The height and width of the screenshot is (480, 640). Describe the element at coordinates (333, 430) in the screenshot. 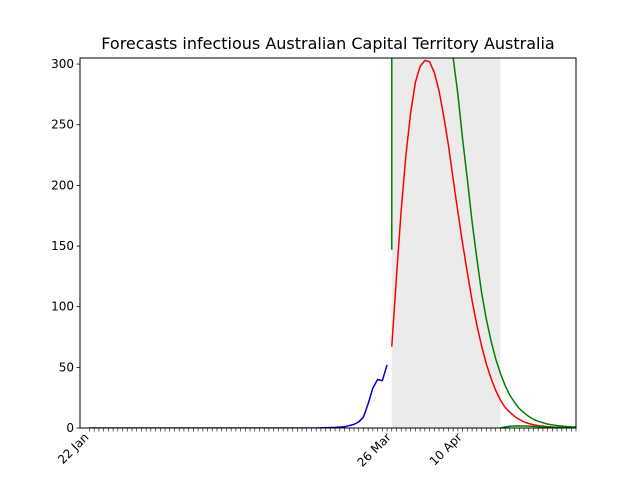

I see `x-axis-ticks` at that location.